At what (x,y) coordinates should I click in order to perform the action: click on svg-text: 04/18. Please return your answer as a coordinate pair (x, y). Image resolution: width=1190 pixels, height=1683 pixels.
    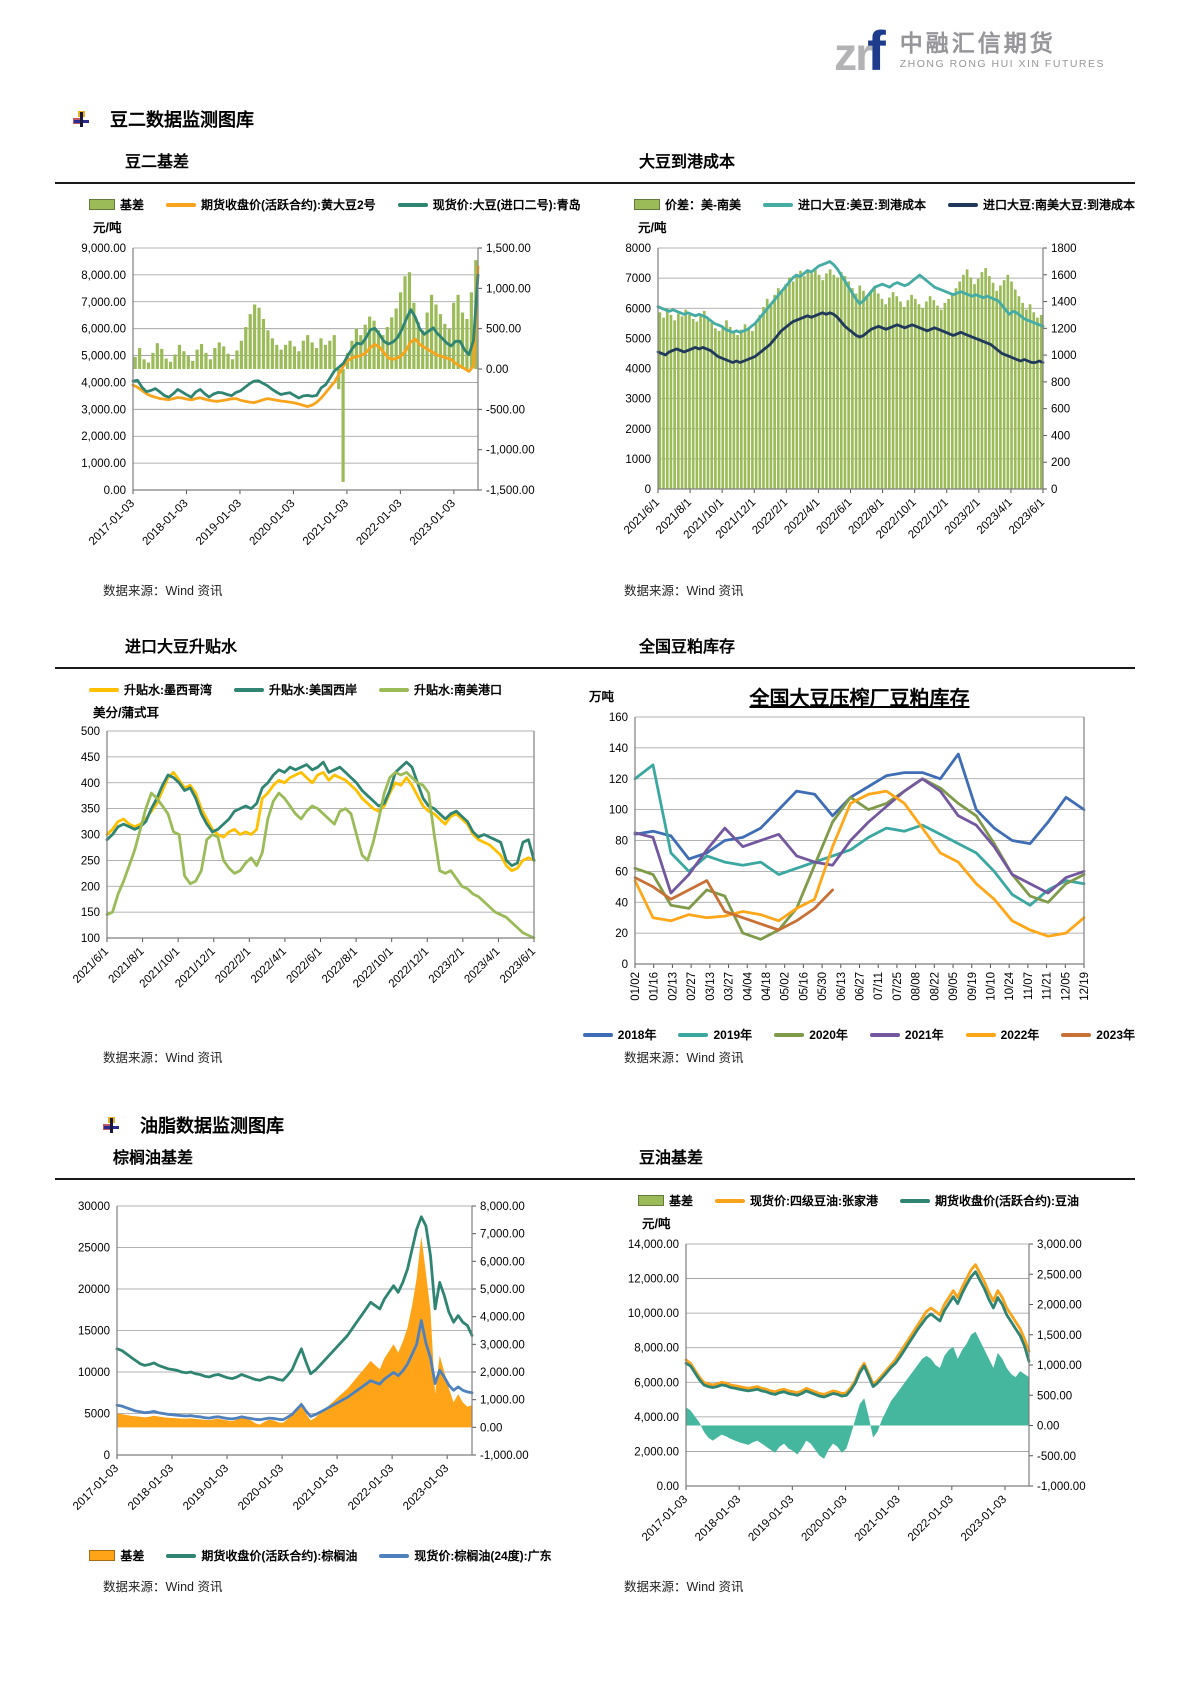
    Looking at the image, I should click on (767, 986).